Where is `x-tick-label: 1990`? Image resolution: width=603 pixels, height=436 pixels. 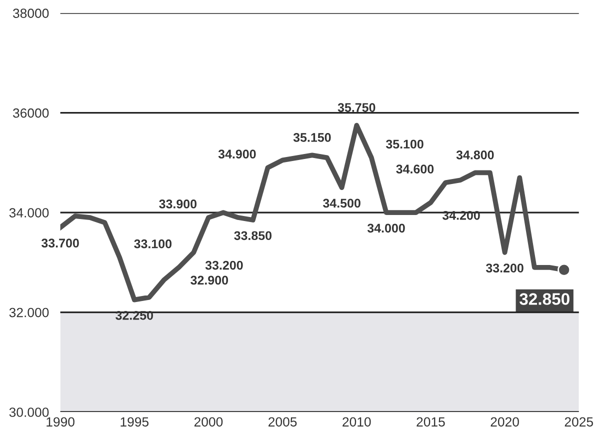 x-tick-label: 1990 is located at coordinates (60, 422).